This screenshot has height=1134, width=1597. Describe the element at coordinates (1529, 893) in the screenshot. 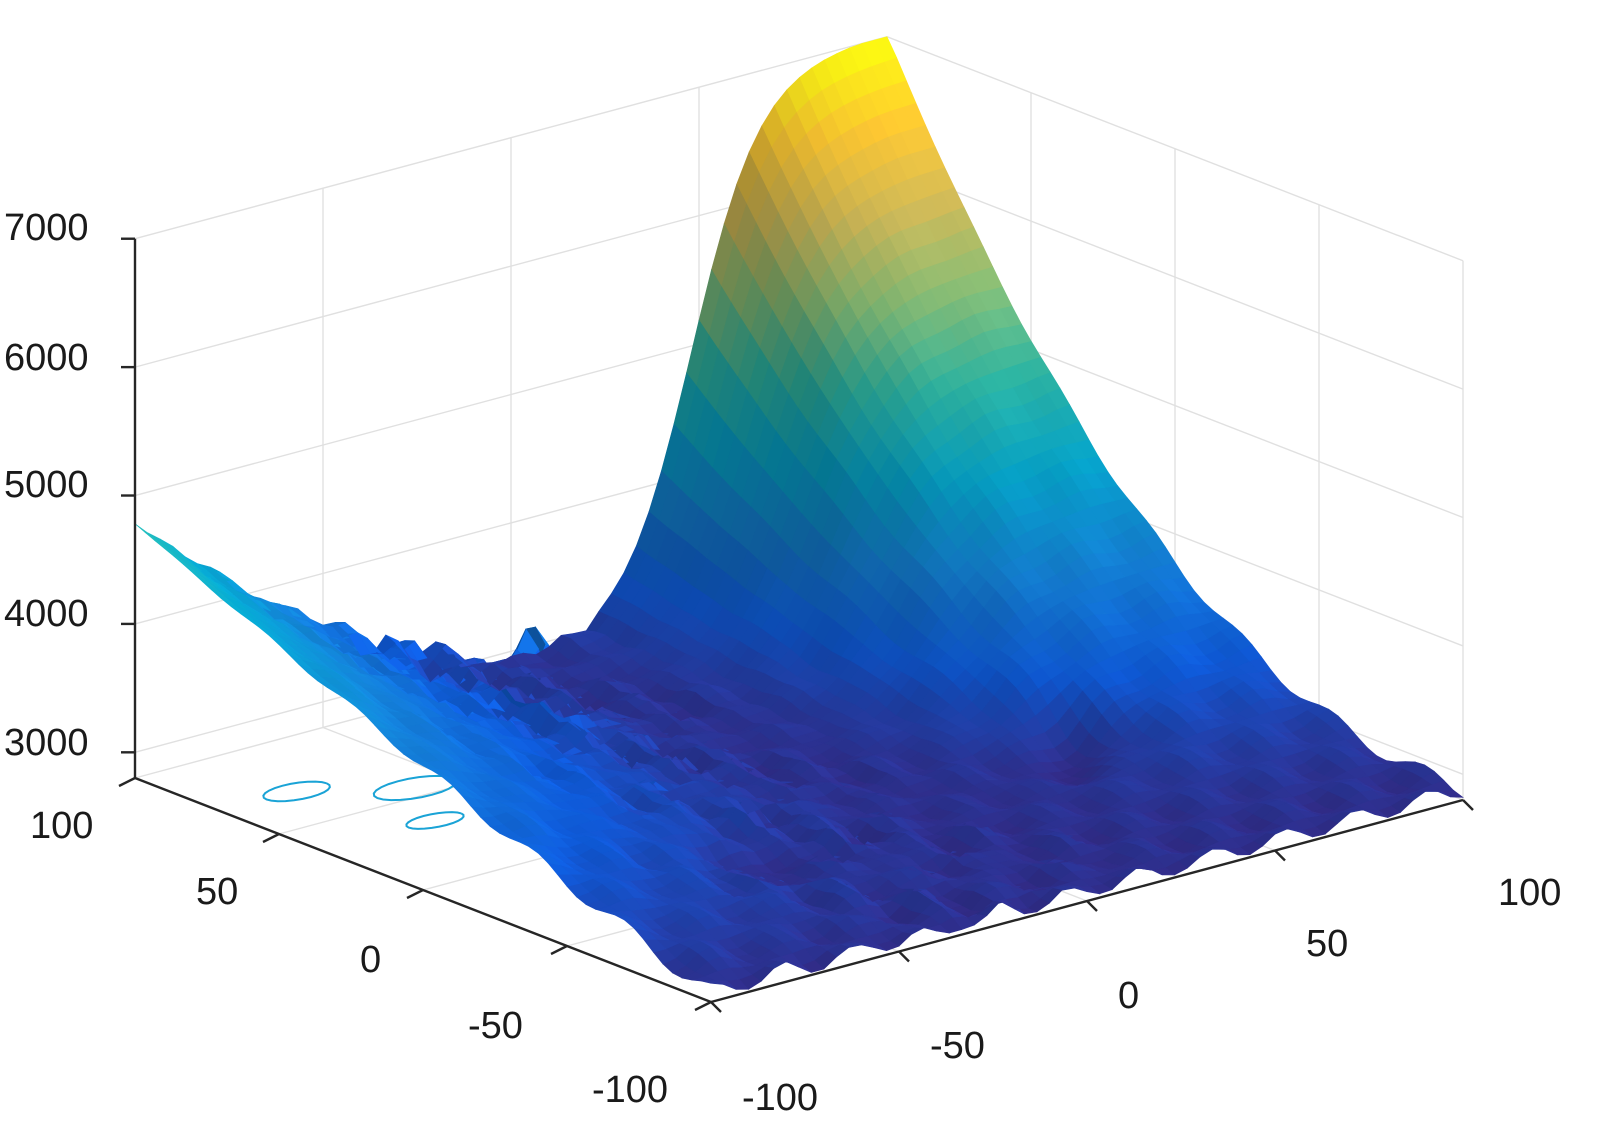

I see `x-tick-label-100: 100` at that location.